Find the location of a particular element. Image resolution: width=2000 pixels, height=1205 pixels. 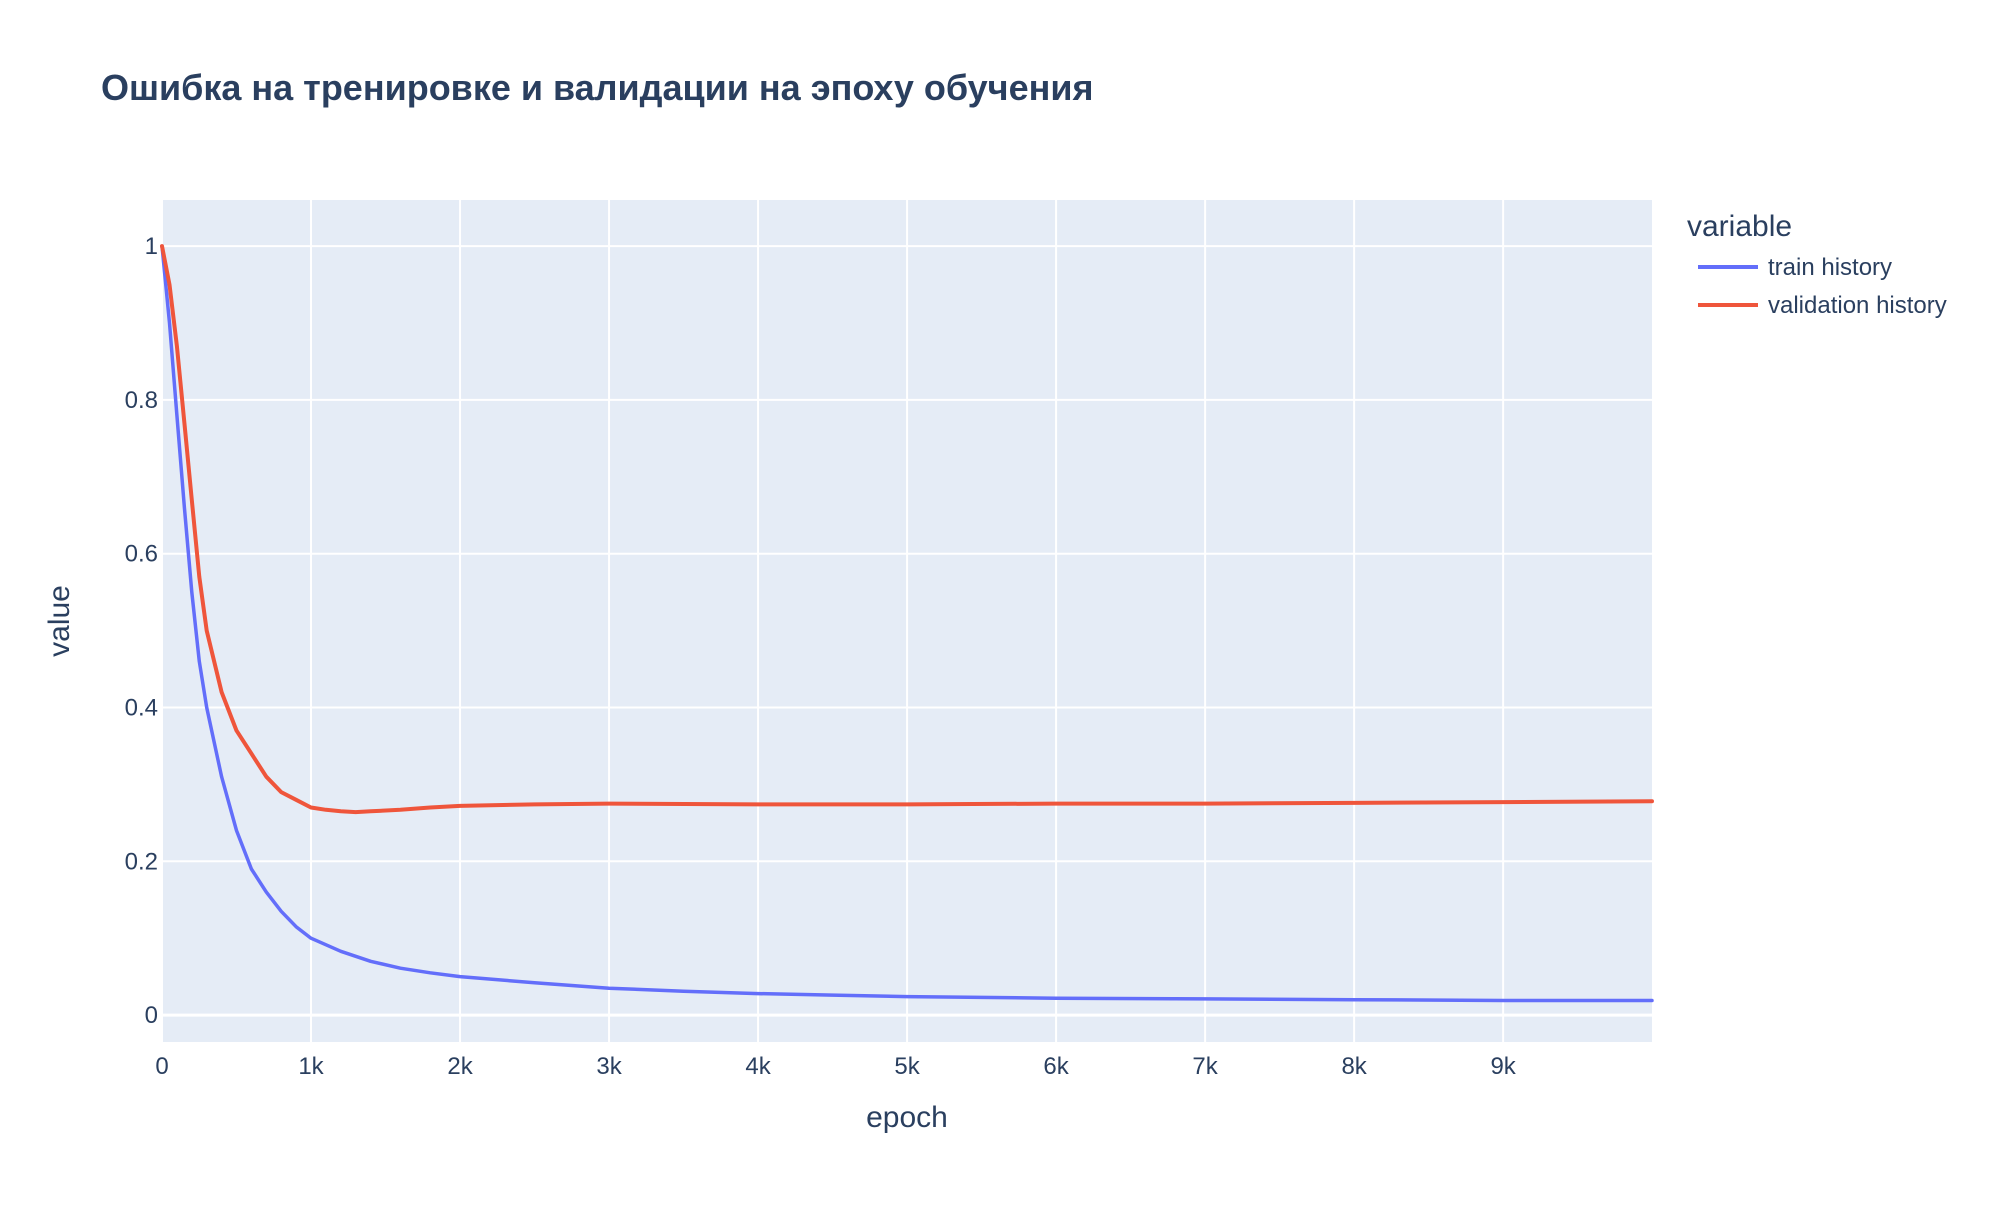

x-tick-label: 2k is located at coordinates (460, 1066).